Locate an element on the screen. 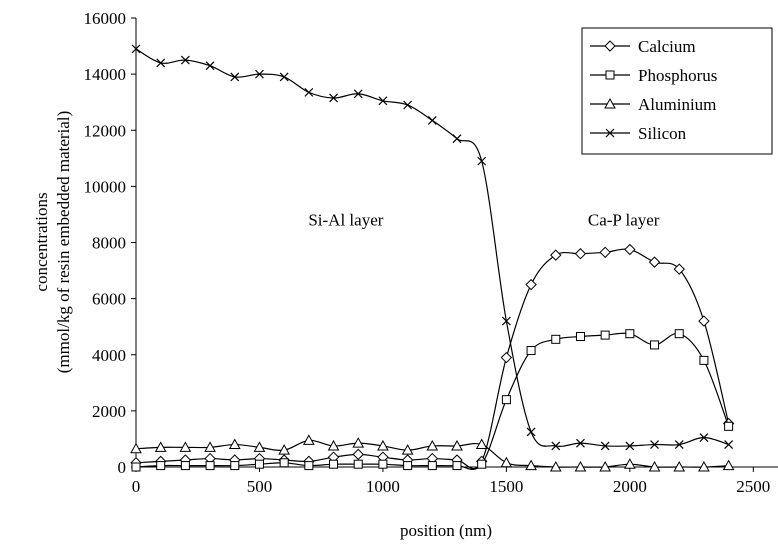  y-tick-label: 6000 is located at coordinates (109, 299).